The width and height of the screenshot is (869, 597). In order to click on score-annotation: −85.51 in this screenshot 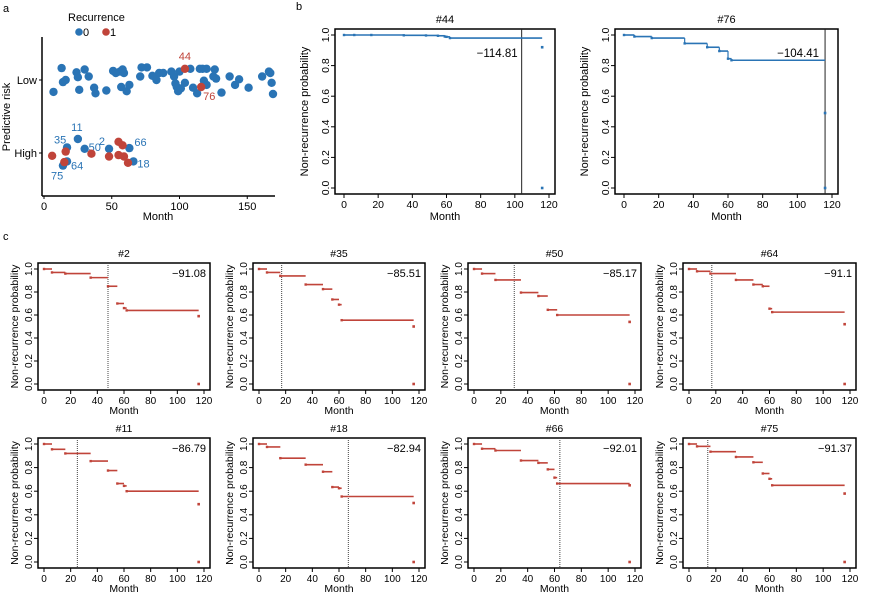, I will do `click(404, 274)`.